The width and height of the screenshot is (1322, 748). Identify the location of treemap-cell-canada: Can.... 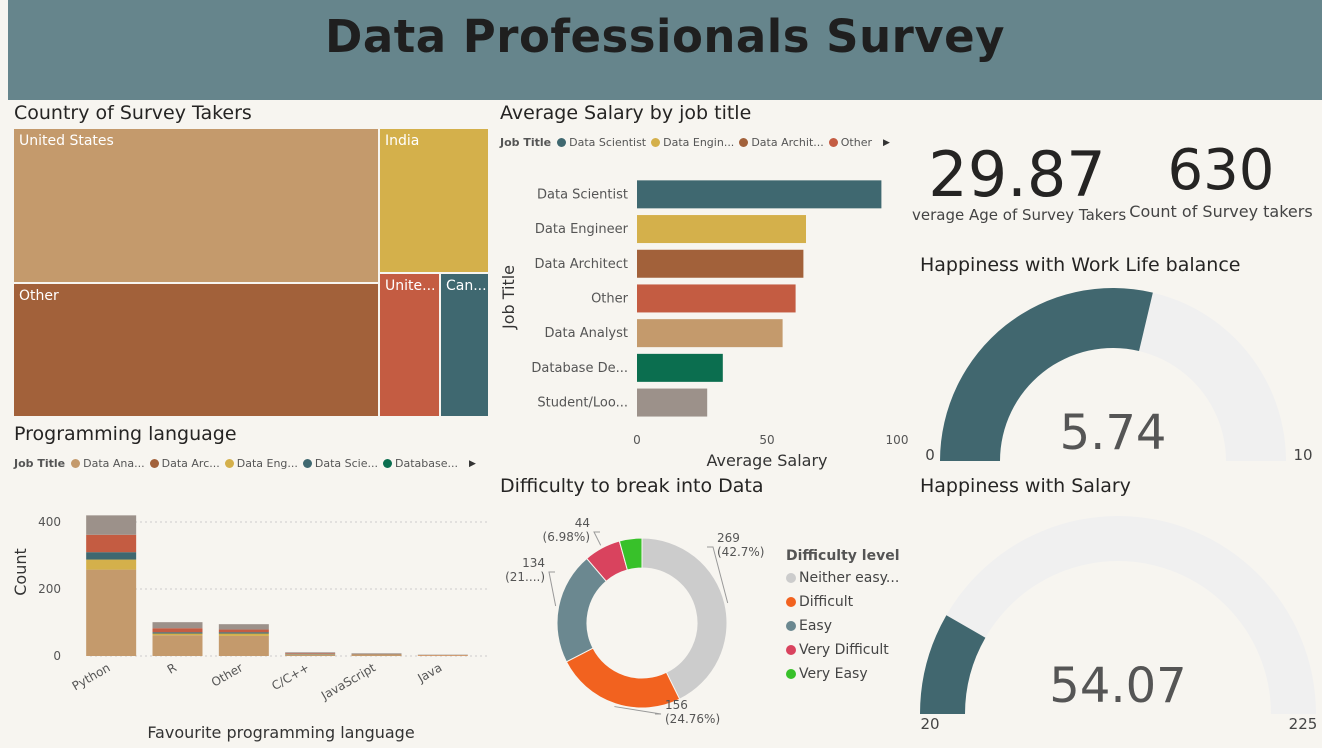
(464, 345).